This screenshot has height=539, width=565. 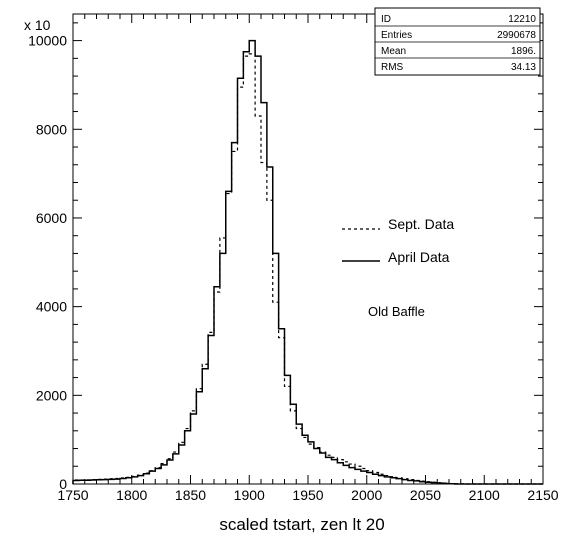 What do you see at coordinates (249, 495) in the screenshot?
I see `x-tick-label: 1900` at bounding box center [249, 495].